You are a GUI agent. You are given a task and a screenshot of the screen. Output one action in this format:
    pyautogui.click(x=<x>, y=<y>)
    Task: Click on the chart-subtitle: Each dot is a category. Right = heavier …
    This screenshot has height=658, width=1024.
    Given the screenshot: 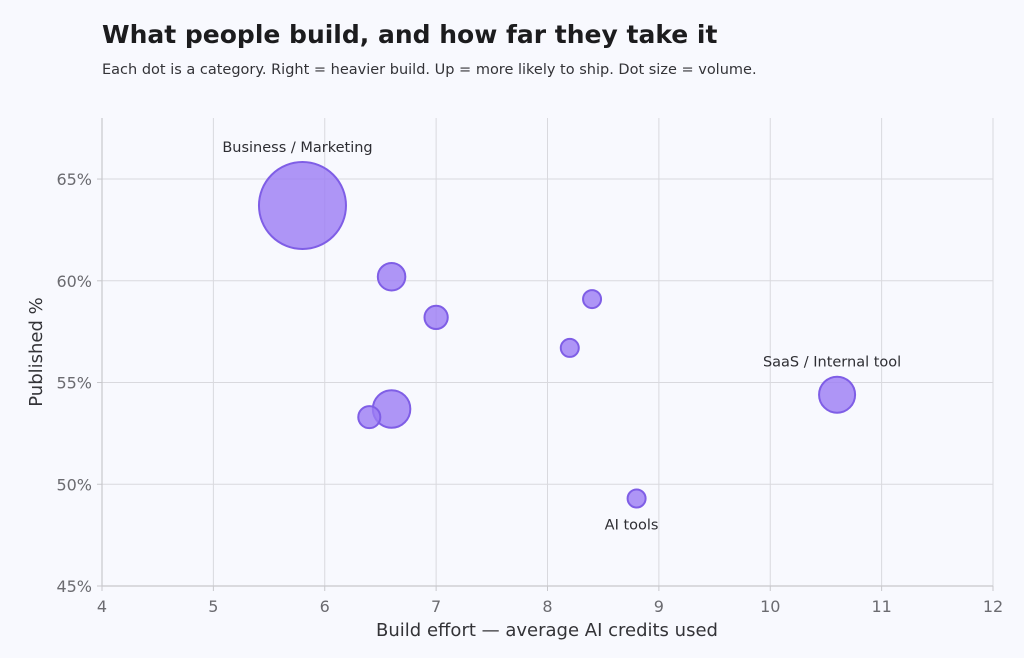 What is the action you would take?
    pyautogui.click(x=429, y=70)
    